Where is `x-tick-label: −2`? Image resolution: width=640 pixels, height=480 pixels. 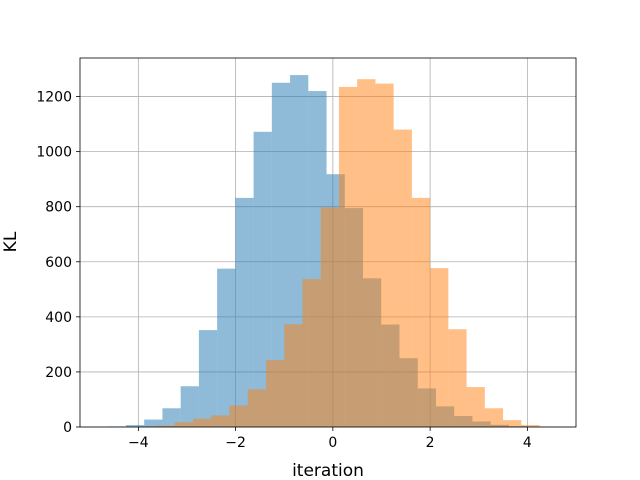
x-tick-label: −2 is located at coordinates (235, 443).